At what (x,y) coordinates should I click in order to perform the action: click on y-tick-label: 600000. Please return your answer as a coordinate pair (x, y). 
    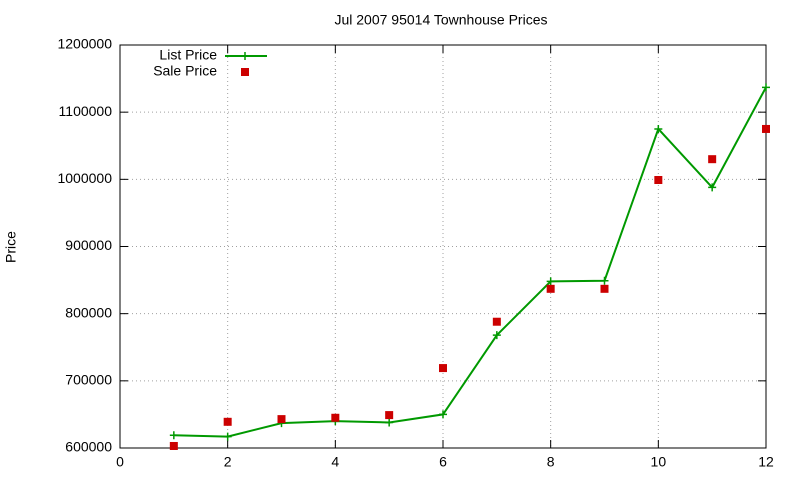
    Looking at the image, I should click on (88, 447).